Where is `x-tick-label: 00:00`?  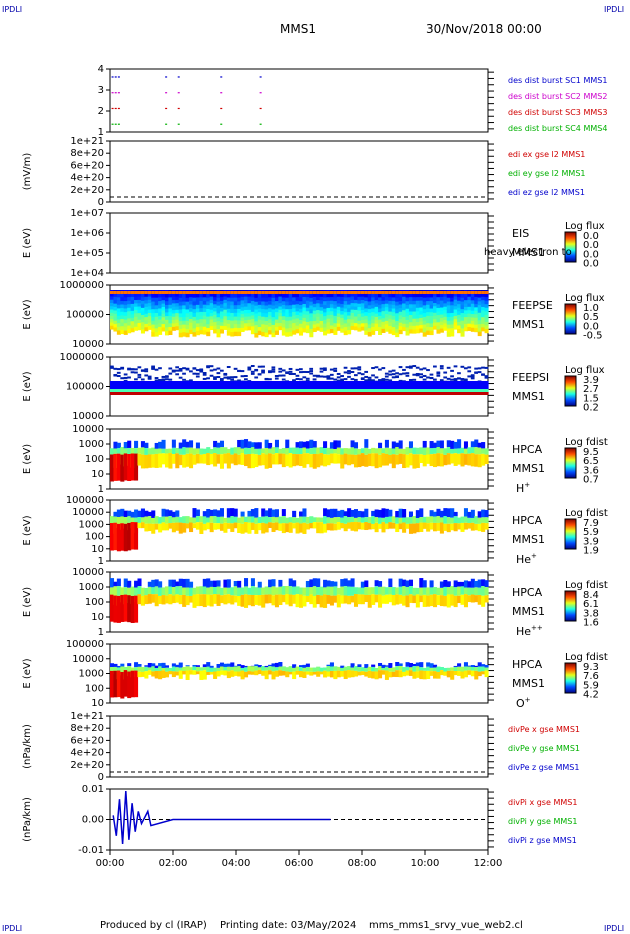 x-tick-label: 00:00 is located at coordinates (110, 863).